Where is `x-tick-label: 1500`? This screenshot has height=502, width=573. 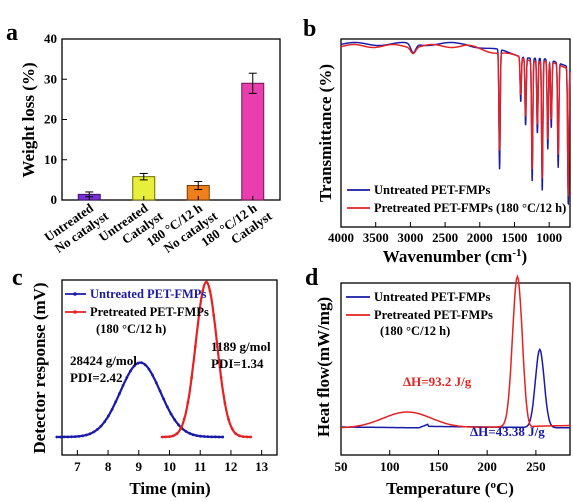
x-tick-label: 1500 is located at coordinates (514, 237).